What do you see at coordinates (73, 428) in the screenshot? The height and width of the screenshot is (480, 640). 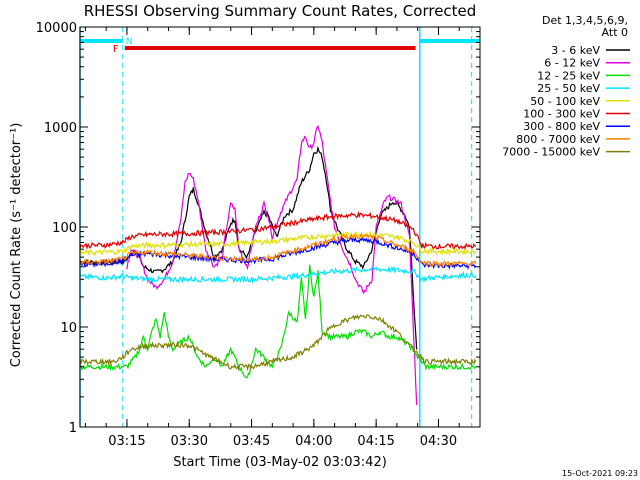 I see `y-tick-label: 1` at bounding box center [73, 428].